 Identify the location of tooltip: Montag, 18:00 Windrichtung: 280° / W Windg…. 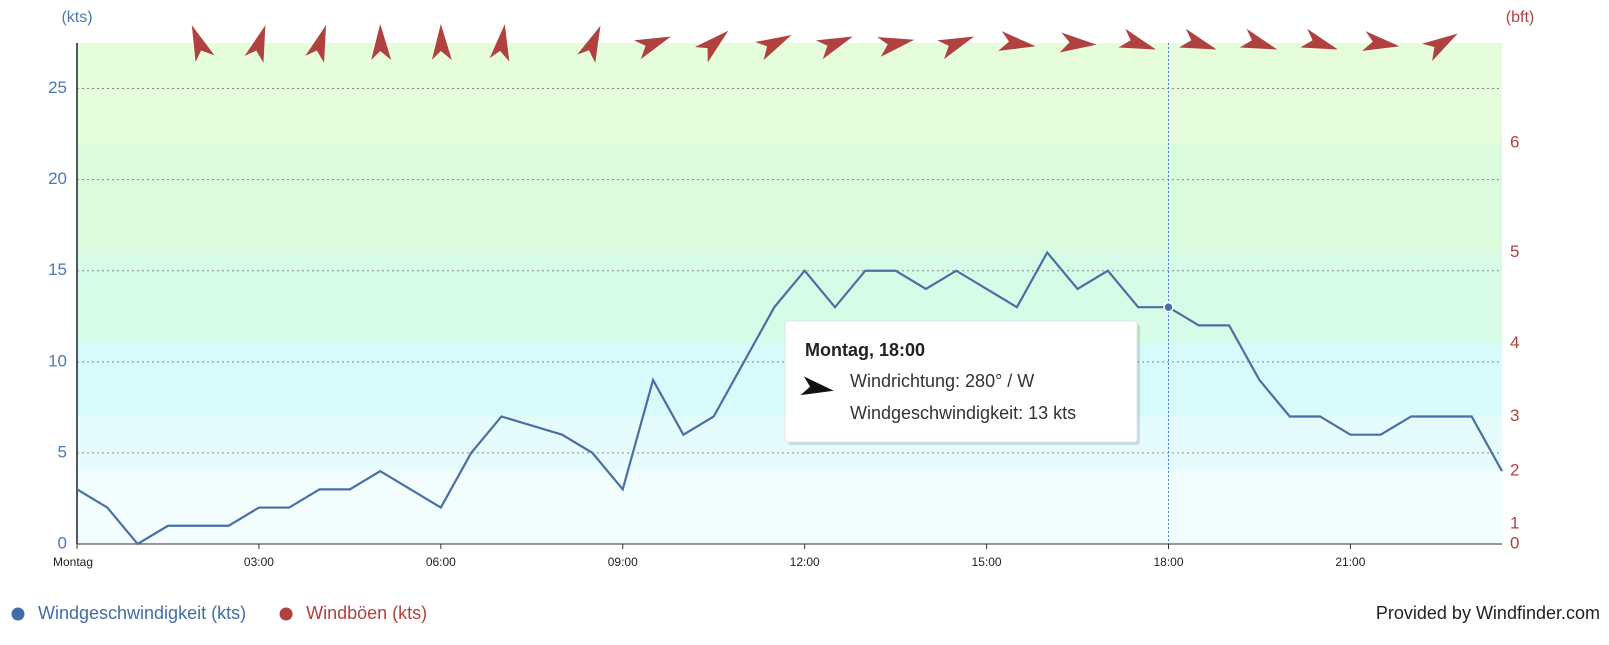
(962, 382).